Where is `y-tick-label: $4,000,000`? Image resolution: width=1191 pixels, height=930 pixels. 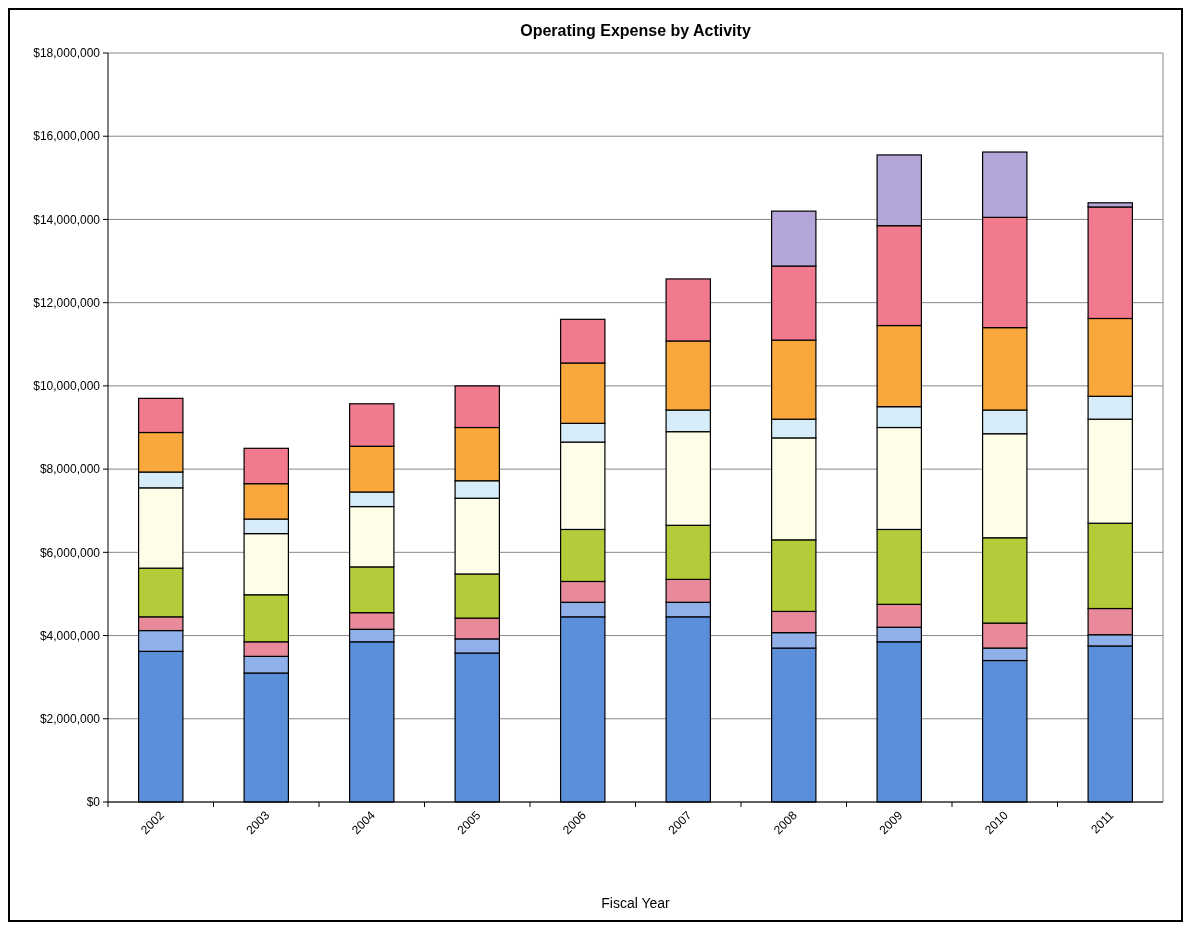
y-tick-label: $4,000,000 is located at coordinates (70, 635).